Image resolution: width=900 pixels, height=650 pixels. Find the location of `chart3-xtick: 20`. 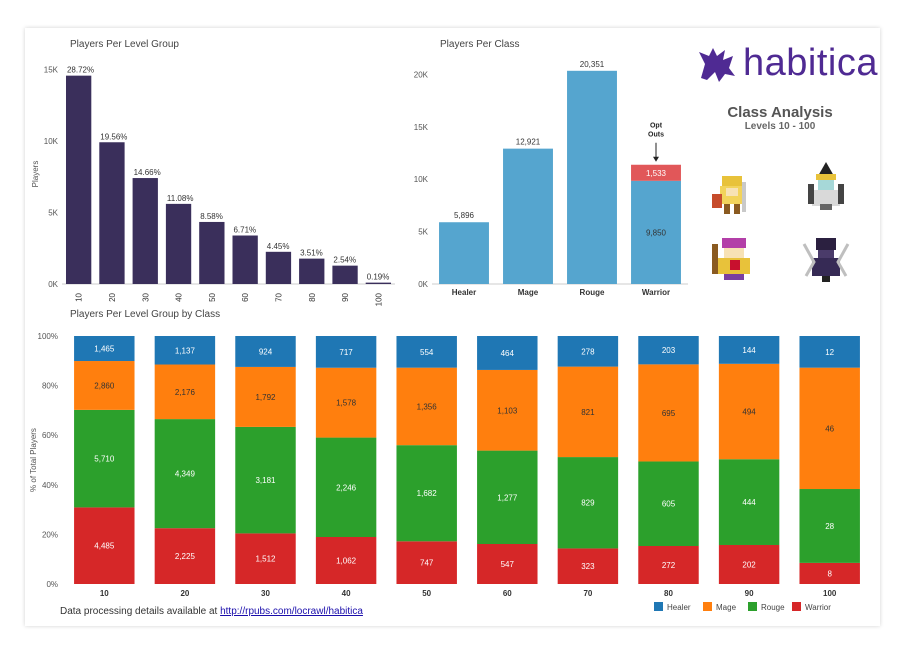

chart3-xtick: 20 is located at coordinates (184, 593).